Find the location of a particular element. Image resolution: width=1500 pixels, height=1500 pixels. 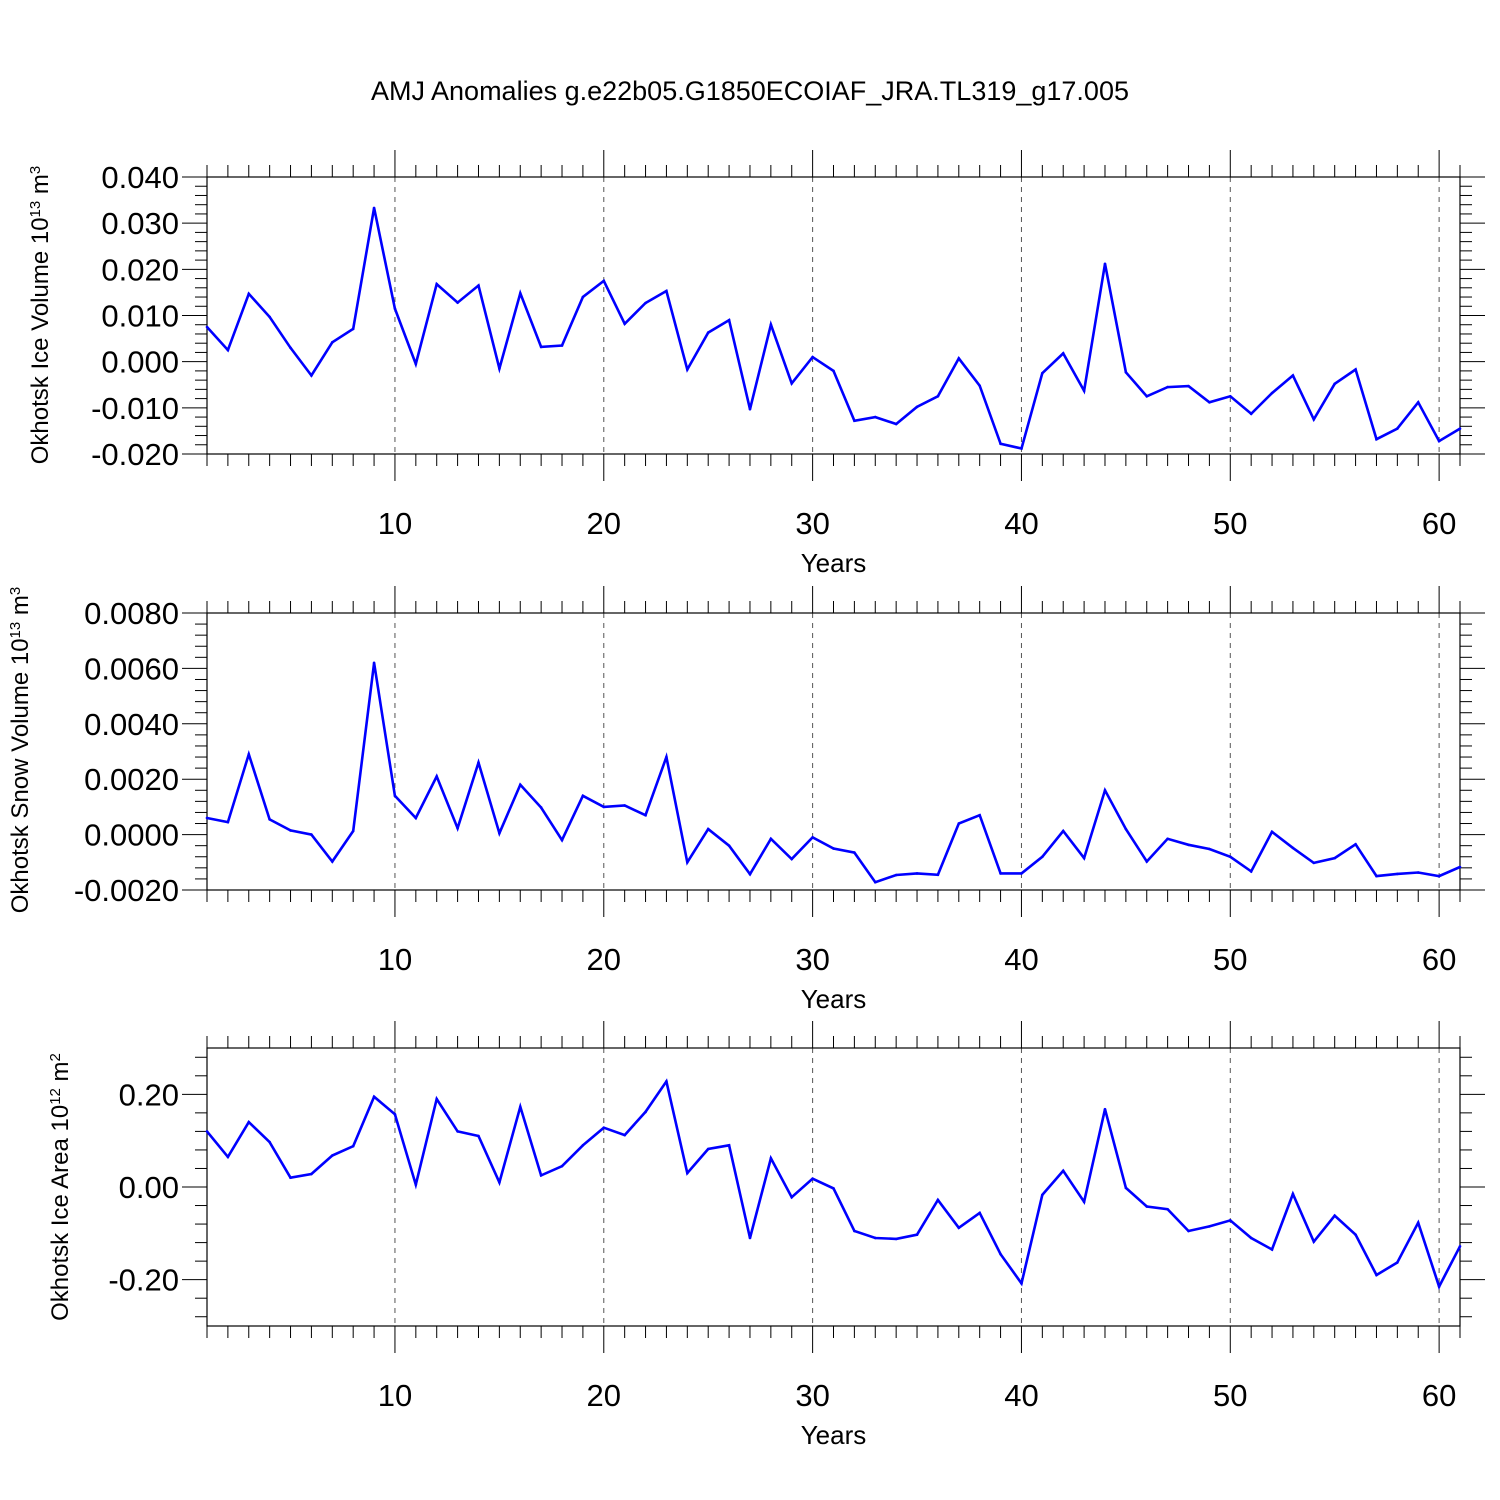

y-axis-title: Okhotsk Ice Volume 1013 m3 is located at coordinates (41, 315).